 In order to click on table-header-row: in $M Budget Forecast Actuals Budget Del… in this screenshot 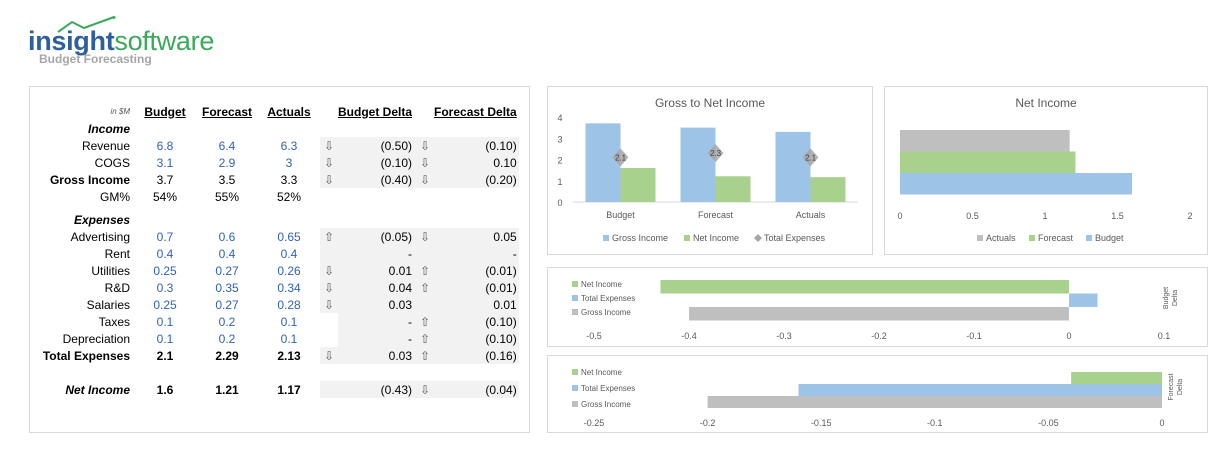, I will do `click(278, 111)`.